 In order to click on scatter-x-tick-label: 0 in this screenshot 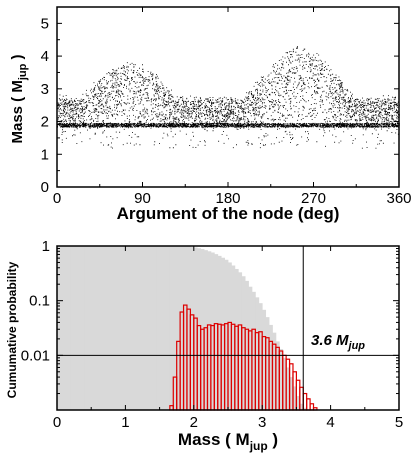, I will do `click(57, 198)`.